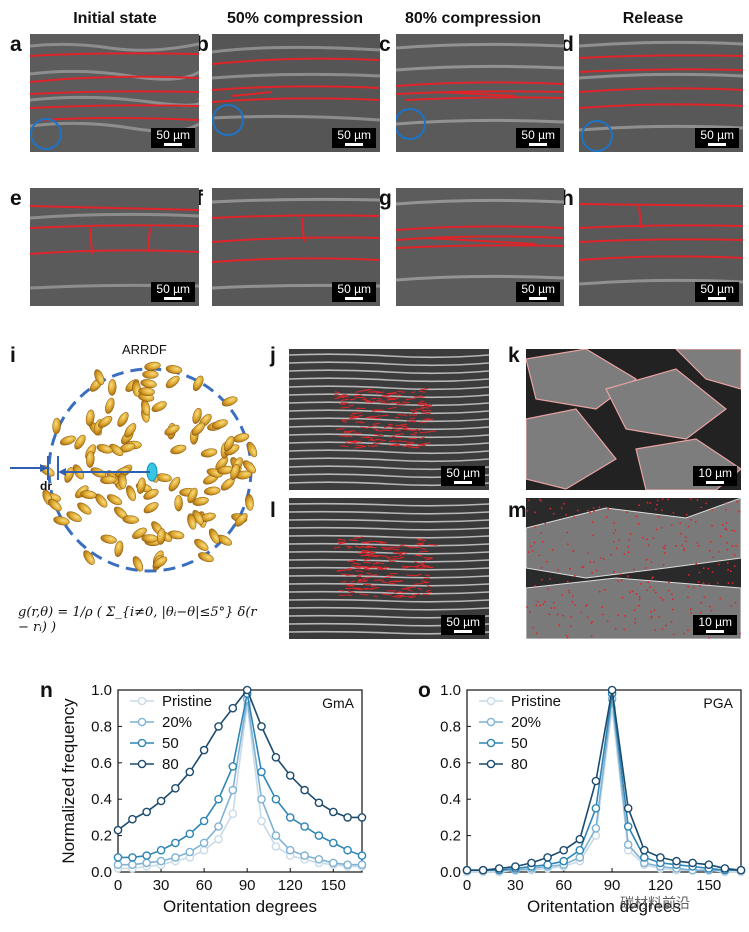 This screenshot has width=749, height=932. Describe the element at coordinates (450, 726) in the screenshot. I see `y-tick-label: 0.8` at that location.